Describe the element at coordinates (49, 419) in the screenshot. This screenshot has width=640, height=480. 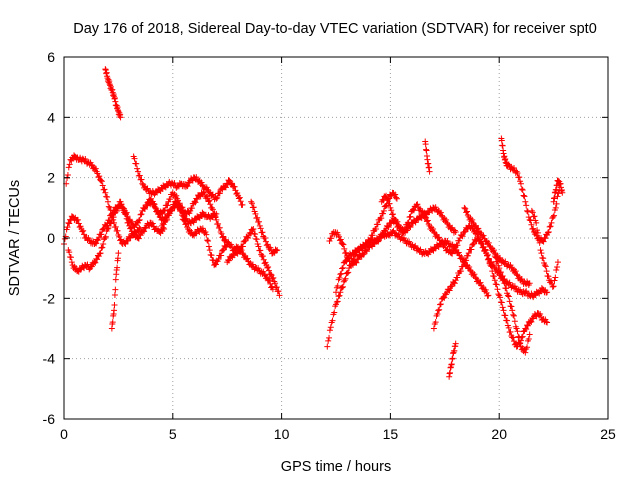
I see `y-tick-label: -6` at that location.